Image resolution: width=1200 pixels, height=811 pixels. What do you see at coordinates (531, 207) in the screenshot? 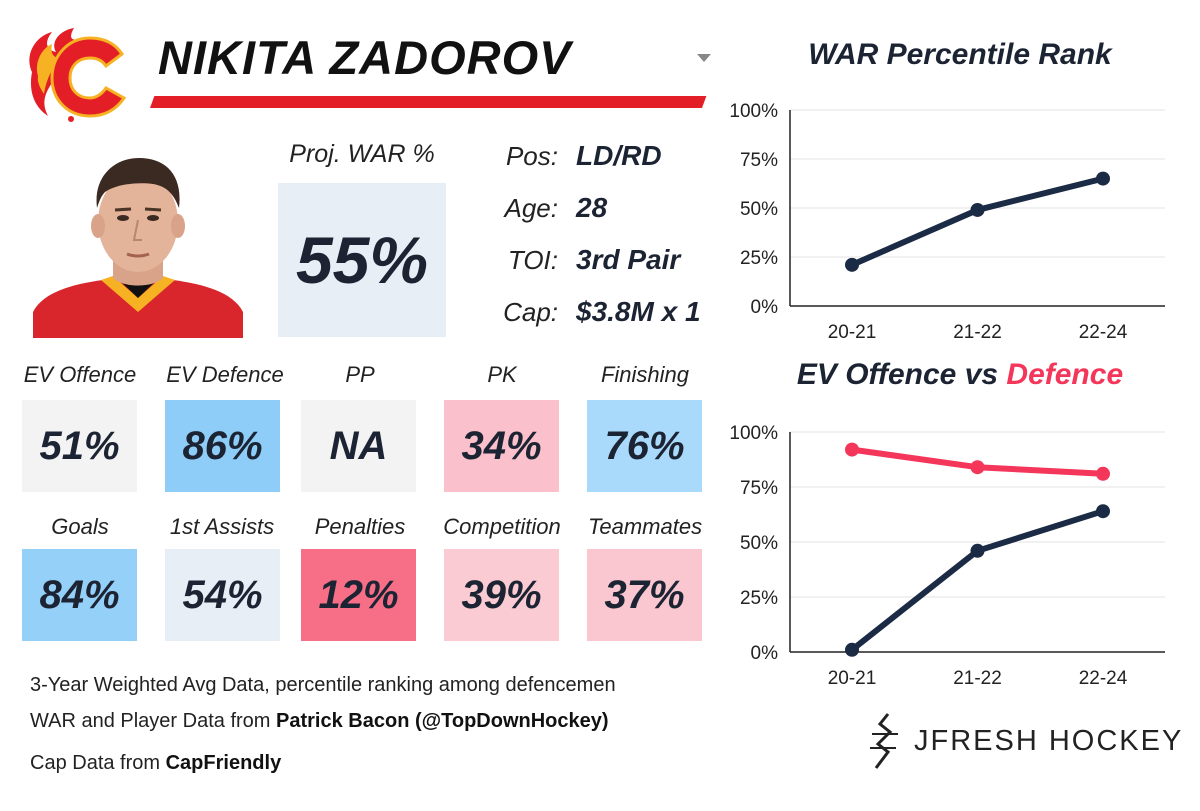
I see `info-label: Age:` at bounding box center [531, 207].